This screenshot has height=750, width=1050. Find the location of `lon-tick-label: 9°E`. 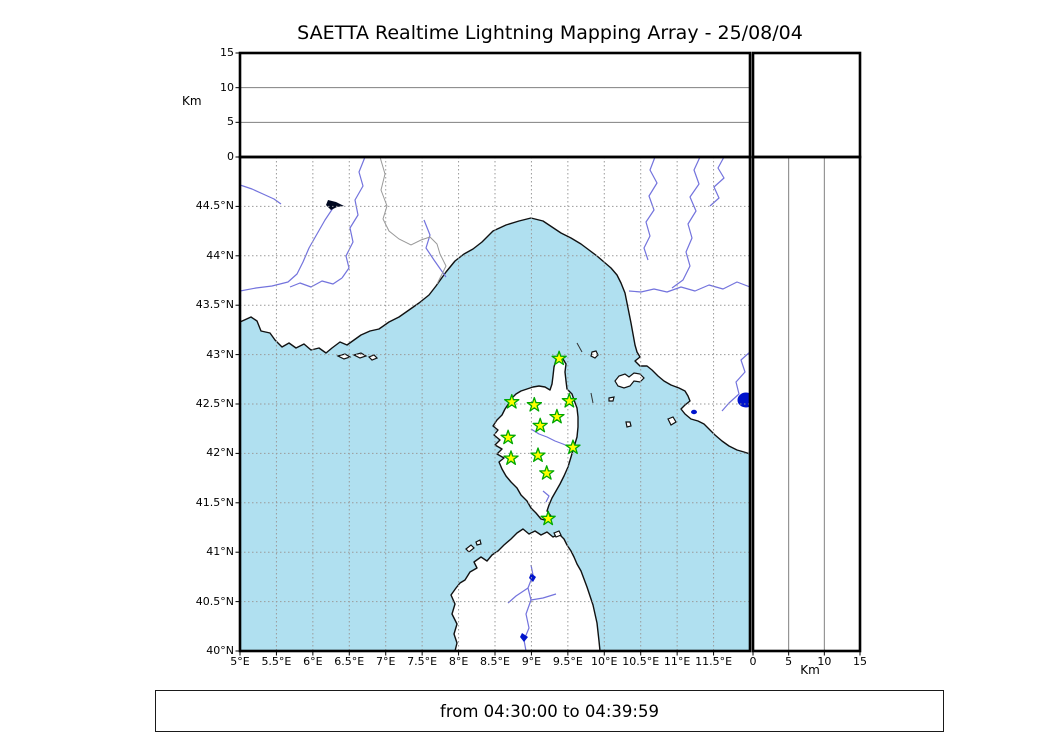

lon-tick-label: 9°E is located at coordinates (531, 661).